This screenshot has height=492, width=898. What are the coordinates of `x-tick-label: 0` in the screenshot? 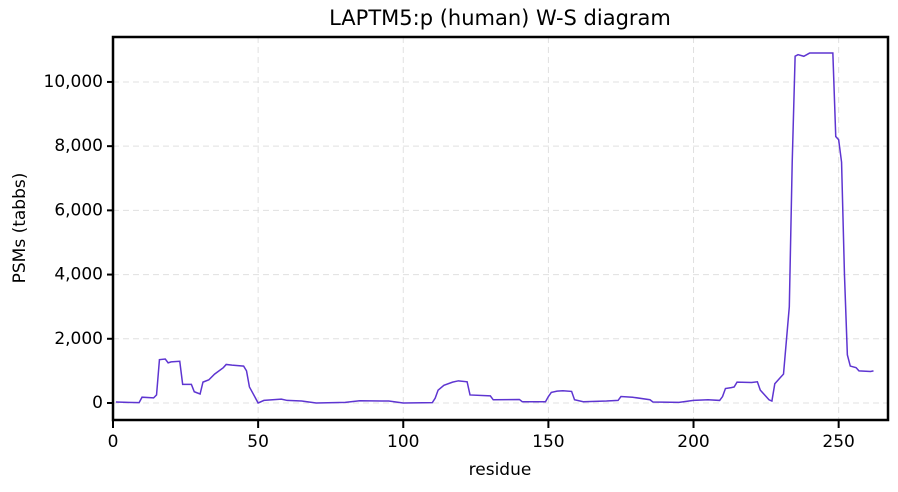 It's located at (113, 442).